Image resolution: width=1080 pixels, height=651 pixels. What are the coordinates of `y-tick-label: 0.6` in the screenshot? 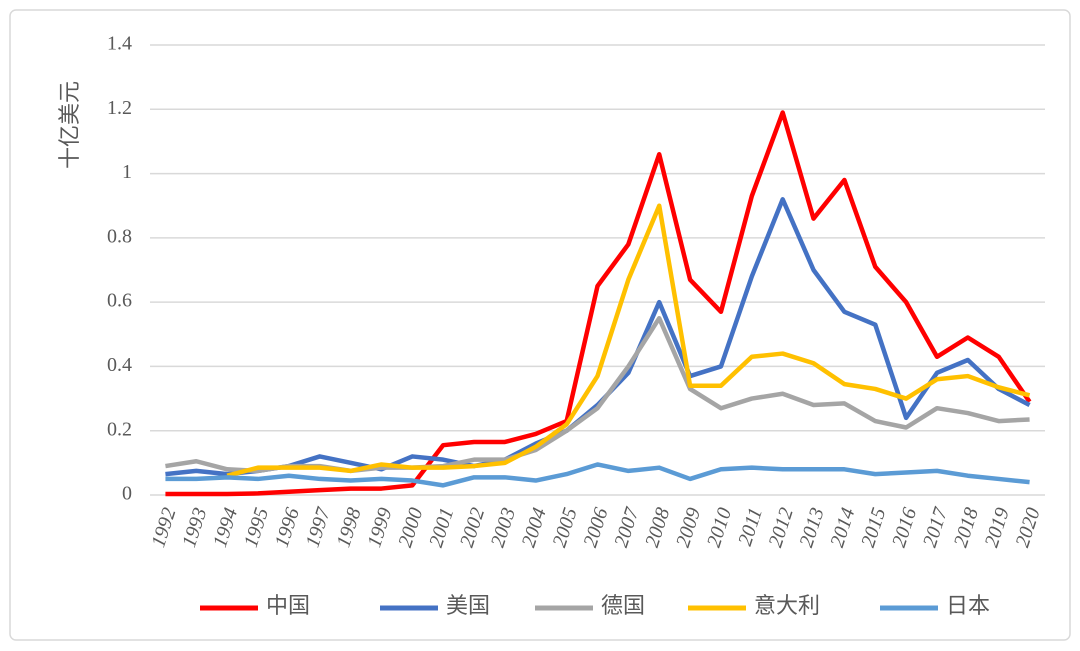 It's located at (119, 301).